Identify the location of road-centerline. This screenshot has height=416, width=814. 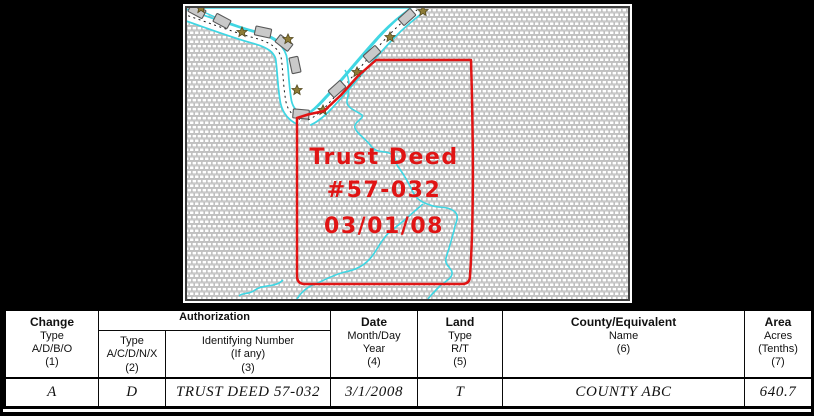
(244, 67).